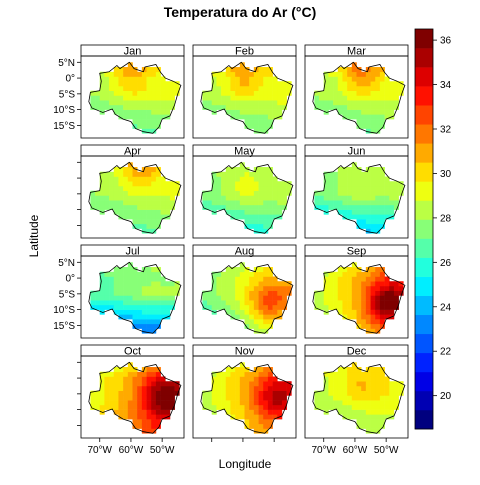 Image resolution: width=480 pixels, height=485 pixels. What do you see at coordinates (359, 397) in the screenshot?
I see `region-outline` at bounding box center [359, 397].